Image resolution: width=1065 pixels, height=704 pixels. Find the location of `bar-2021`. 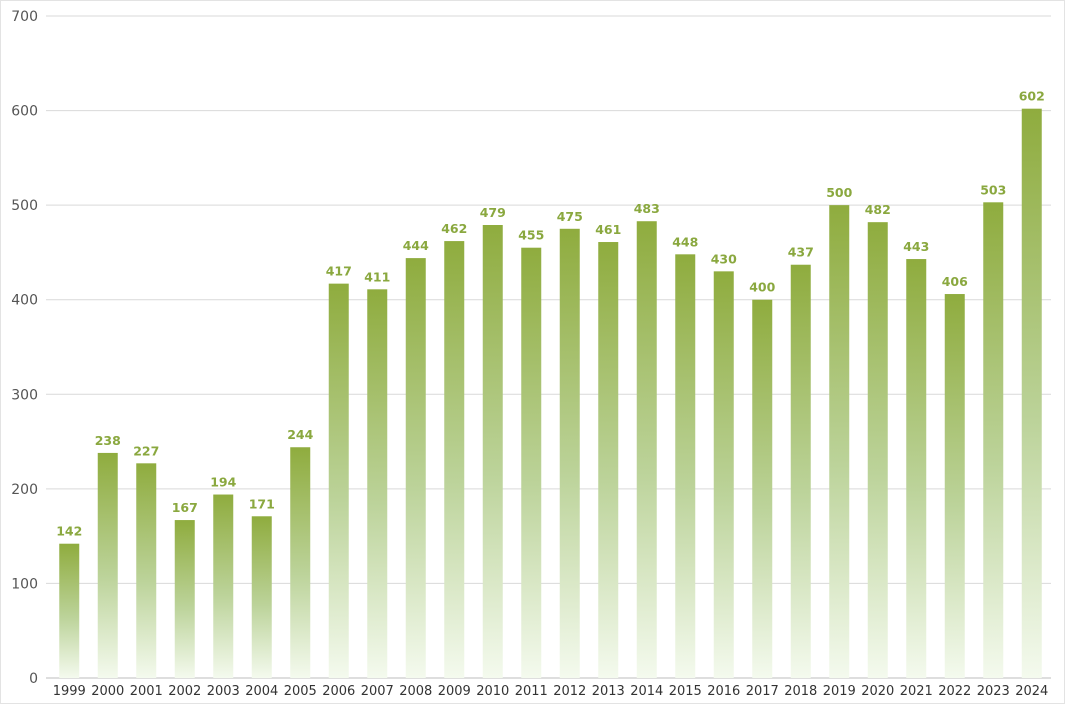

bar-2021 is located at coordinates (916, 468).